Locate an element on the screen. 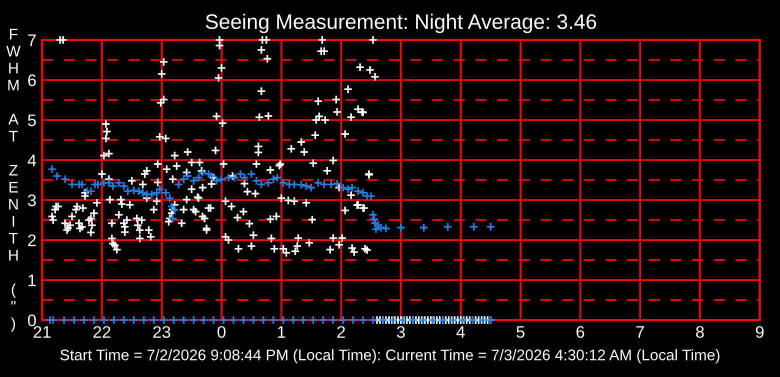  x-tick-label: 9 is located at coordinates (760, 332).